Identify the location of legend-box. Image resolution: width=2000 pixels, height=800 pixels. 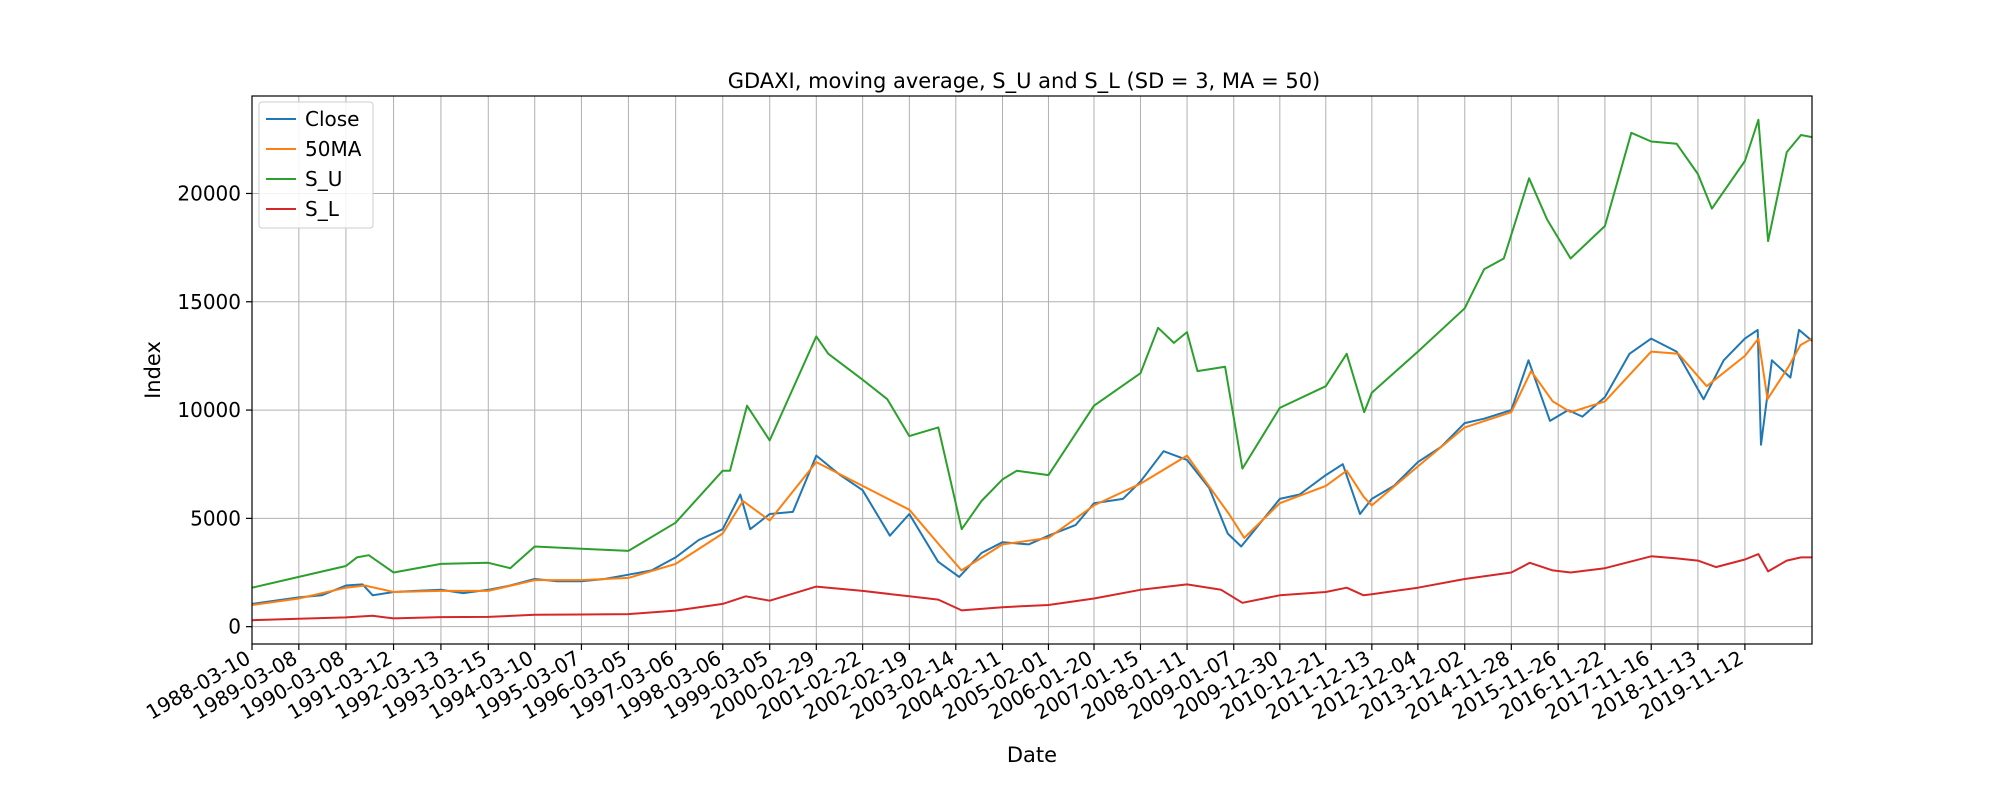
(316, 165).